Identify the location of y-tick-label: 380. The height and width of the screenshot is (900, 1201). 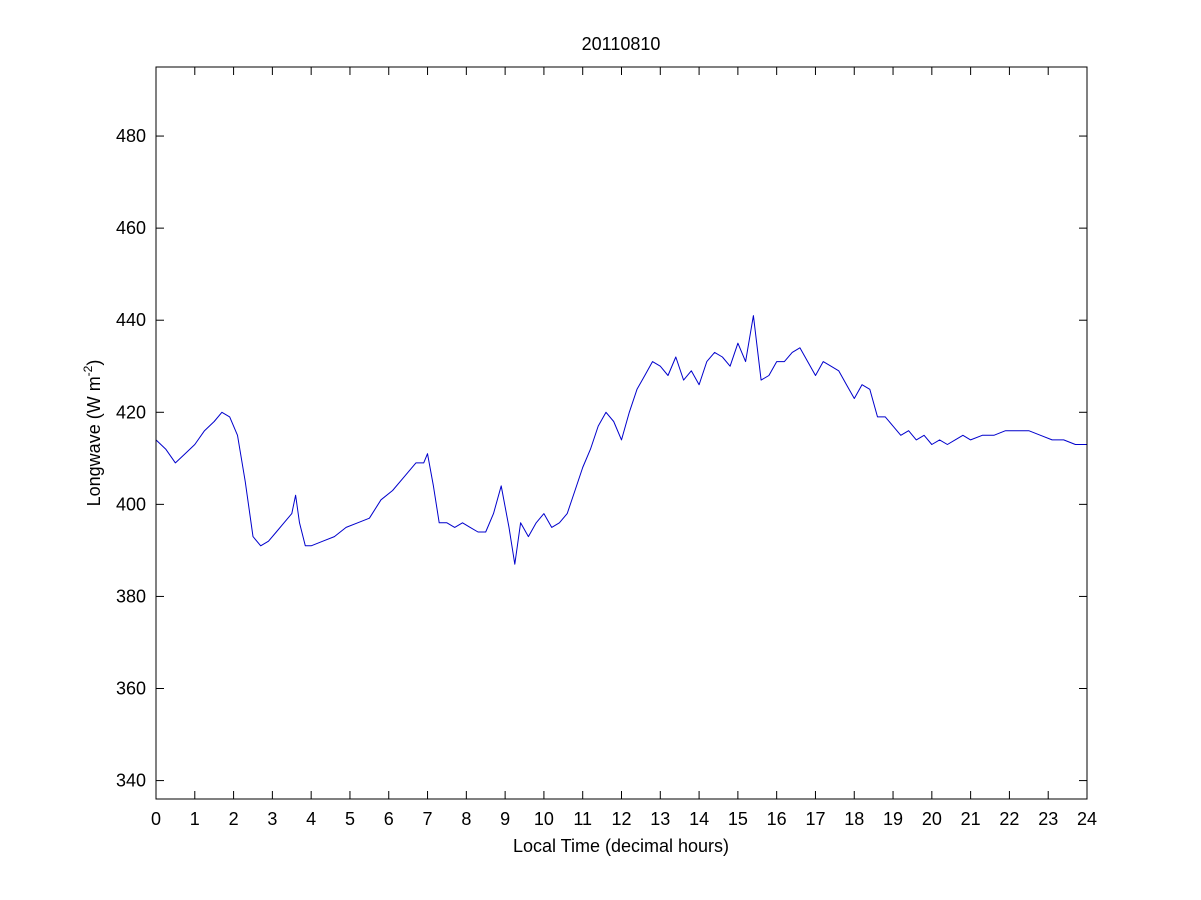
(131, 596).